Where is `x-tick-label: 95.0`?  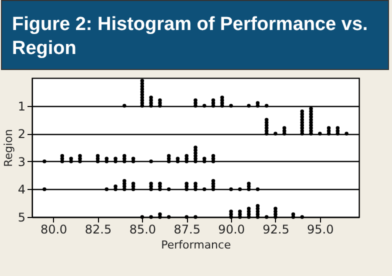
x-tick-label: 95.0 is located at coordinates (320, 229).